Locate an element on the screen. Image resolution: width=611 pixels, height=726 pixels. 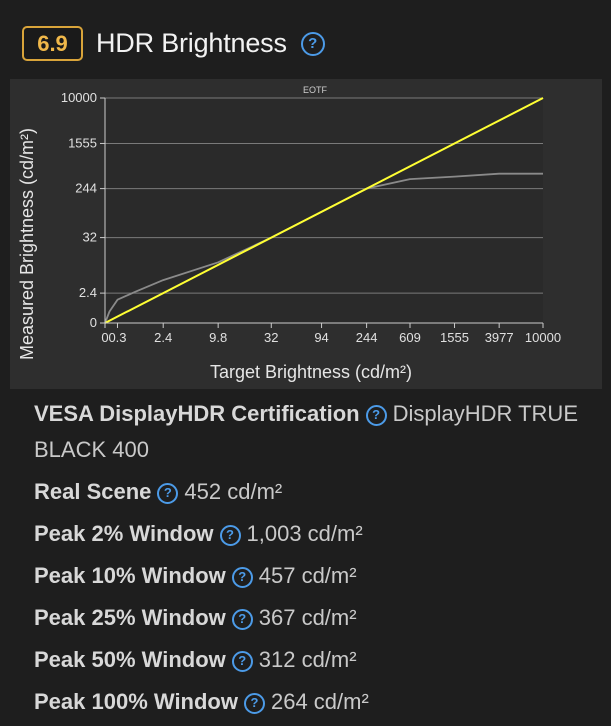
spec-label: Real Scene is located at coordinates (93, 491).